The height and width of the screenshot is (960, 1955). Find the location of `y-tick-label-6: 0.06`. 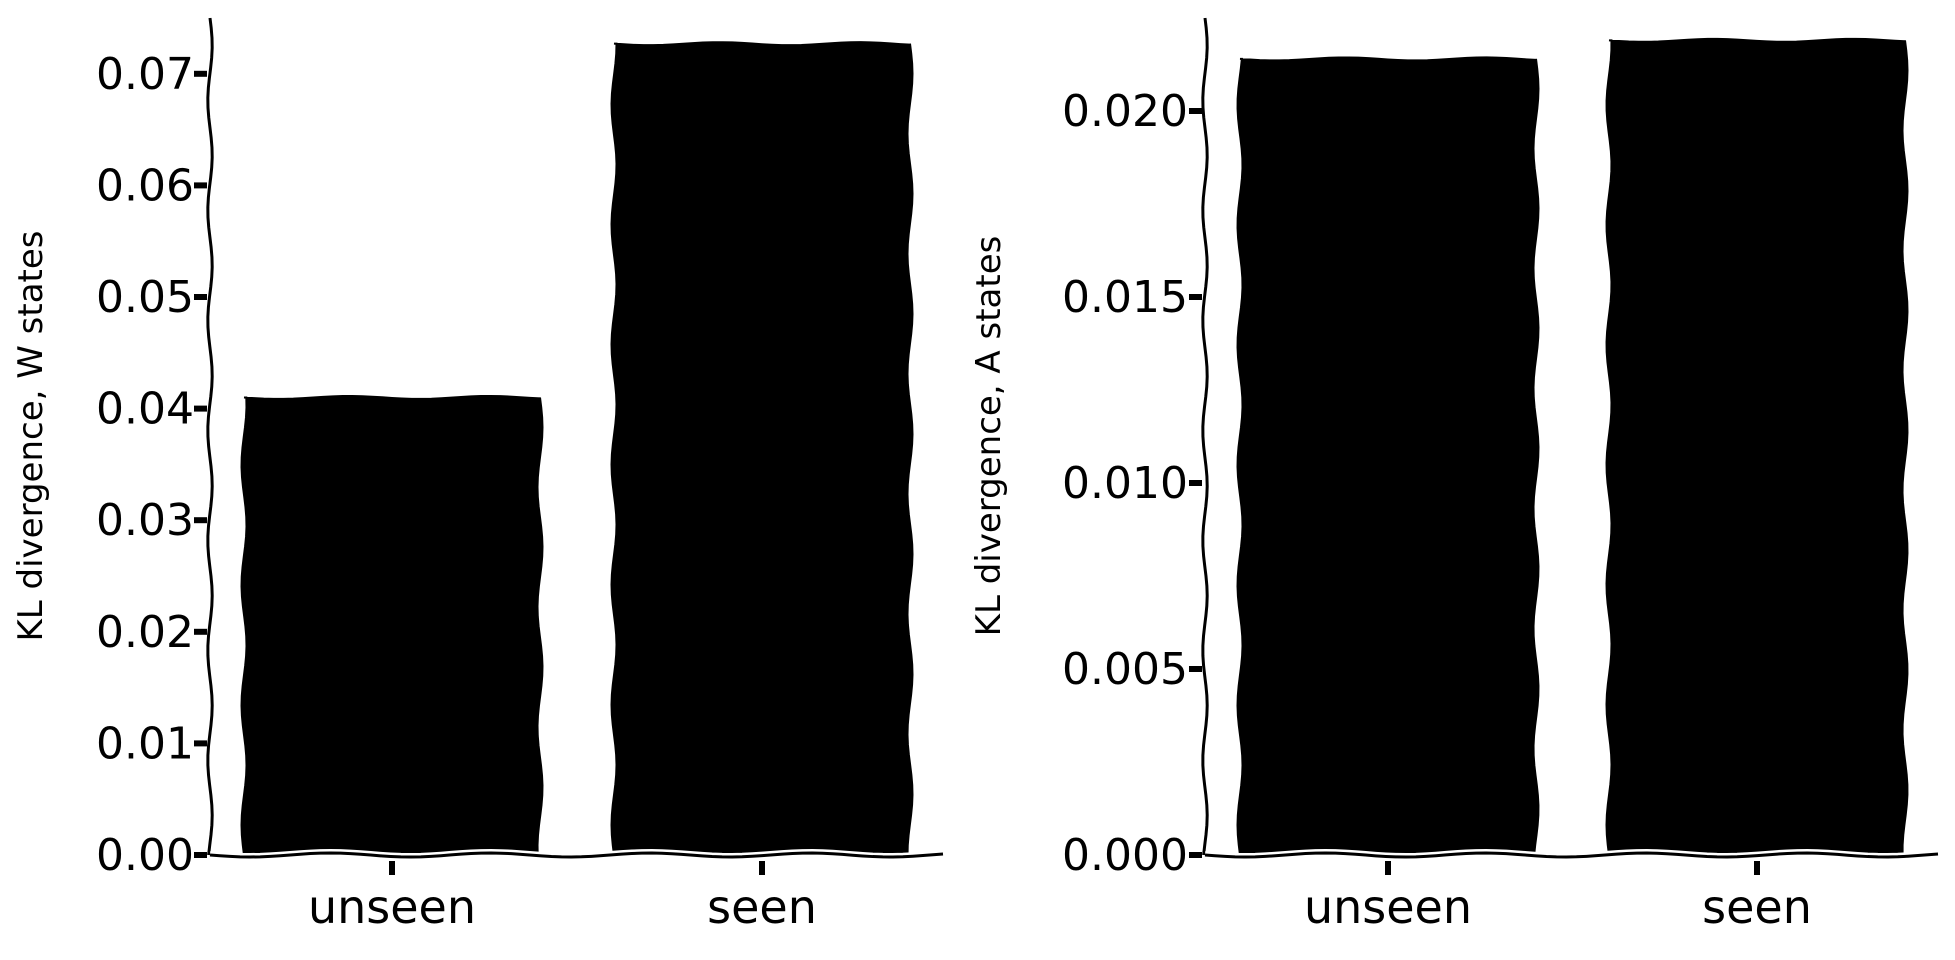

y-tick-label-6: 0.06 is located at coordinates (145, 185).